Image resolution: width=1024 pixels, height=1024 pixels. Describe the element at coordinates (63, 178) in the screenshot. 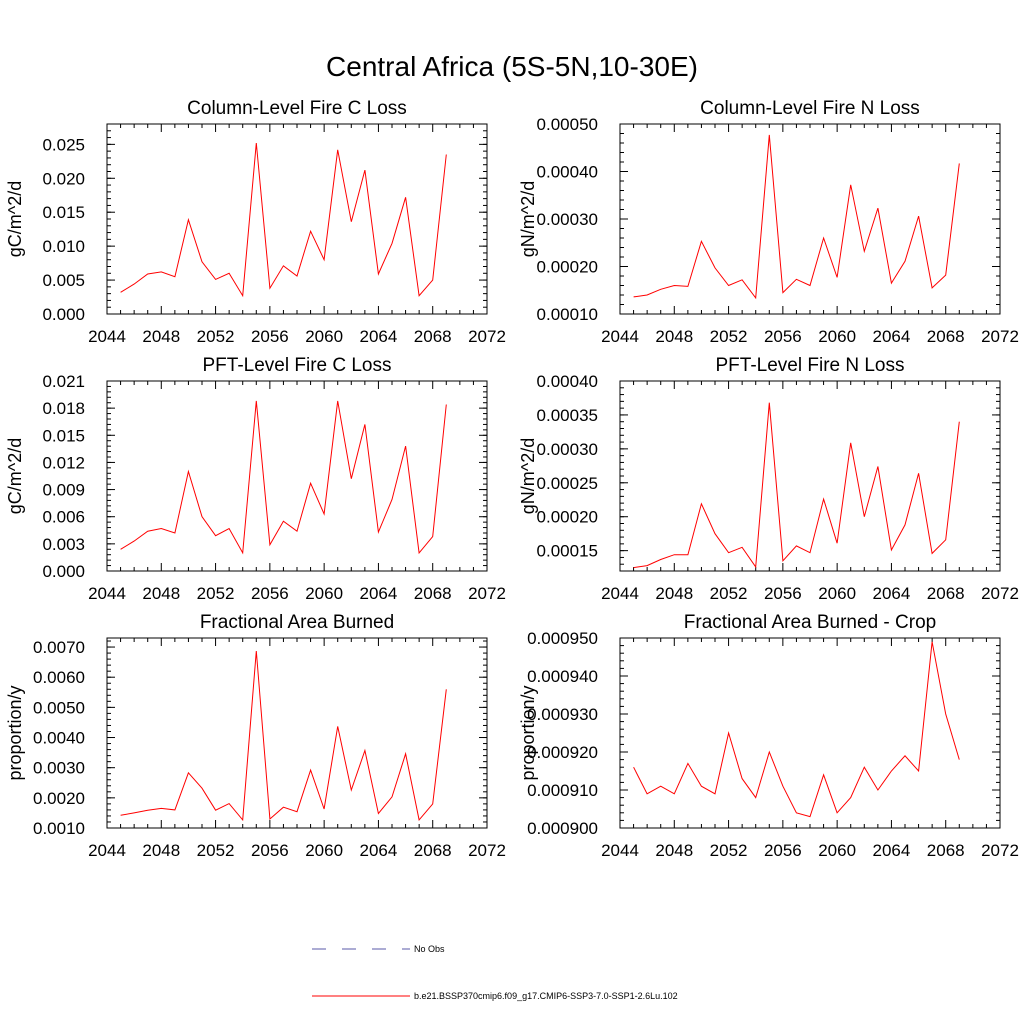

I see `y-tick-label: 0.020` at that location.